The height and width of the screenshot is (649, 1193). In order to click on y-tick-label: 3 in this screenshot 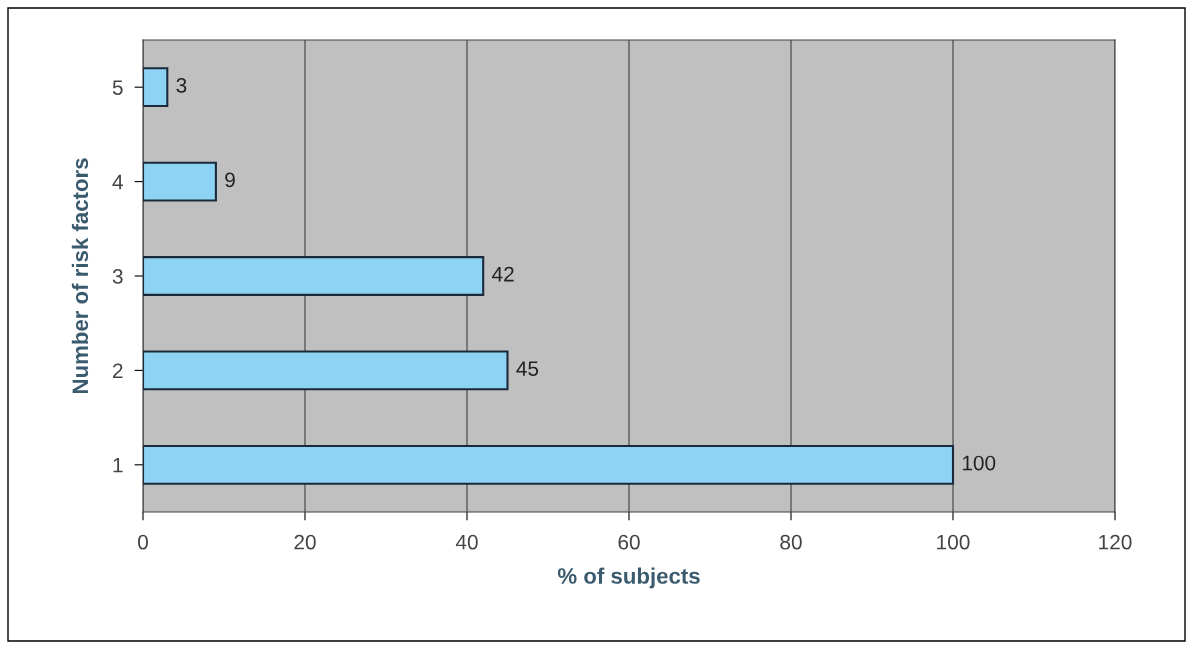, I will do `click(117, 276)`.